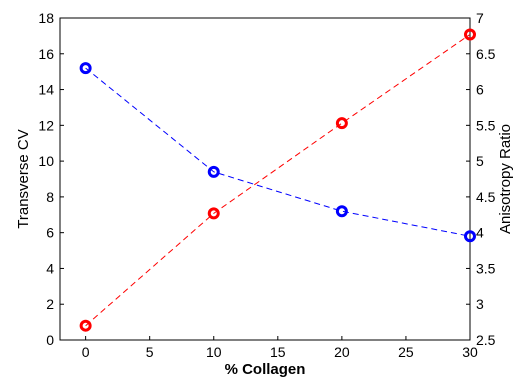 Image resolution: width=516 pixels, height=379 pixels. I want to click on right-axis-label: Anisotropy Ratio, so click(505, 179).